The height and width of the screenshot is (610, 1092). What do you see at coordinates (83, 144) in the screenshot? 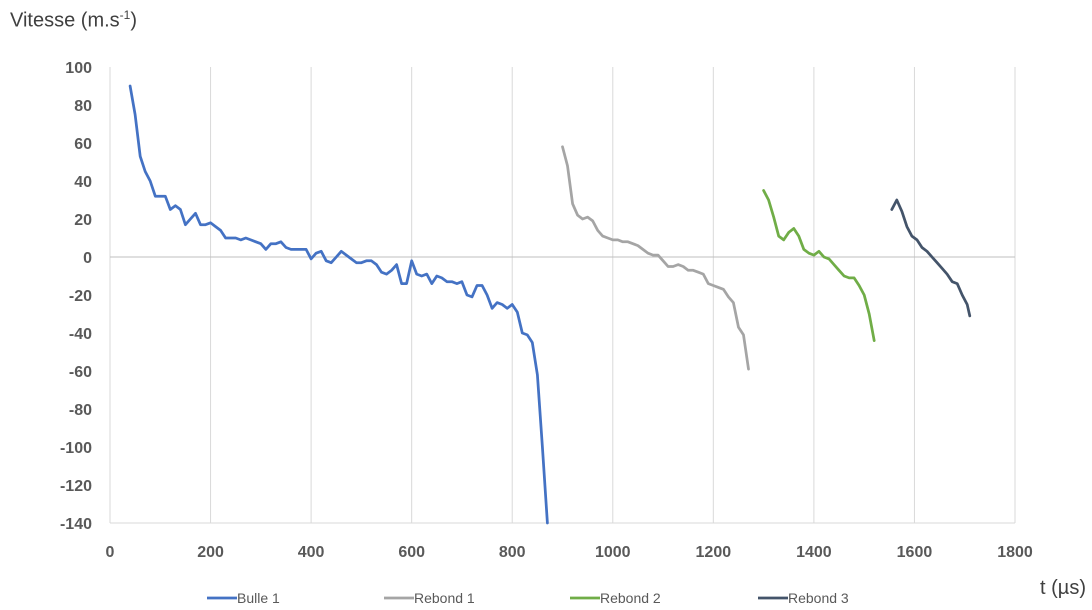
I see `y-tick-label: 60` at bounding box center [83, 144].